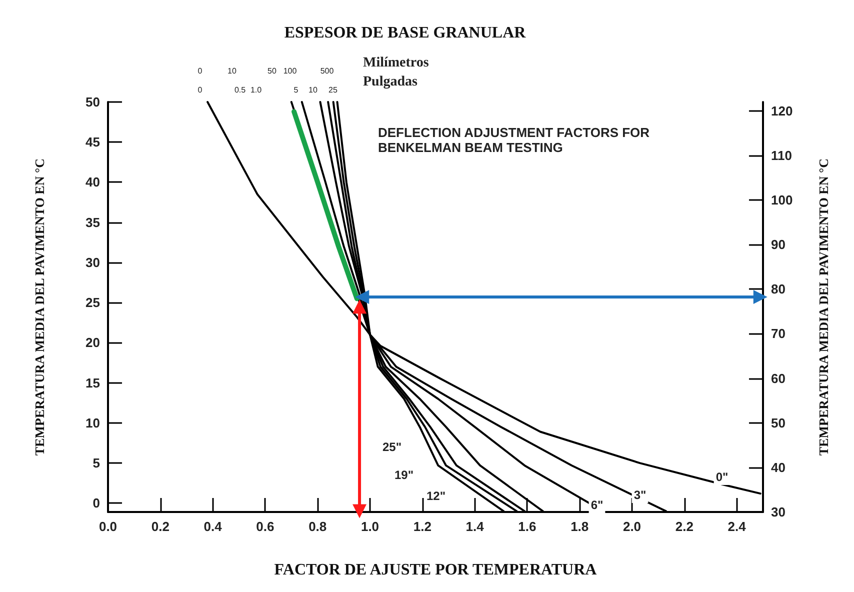 This screenshot has height=592, width=854. What do you see at coordinates (640, 495) in the screenshot?
I see `annotation: 3"` at bounding box center [640, 495].